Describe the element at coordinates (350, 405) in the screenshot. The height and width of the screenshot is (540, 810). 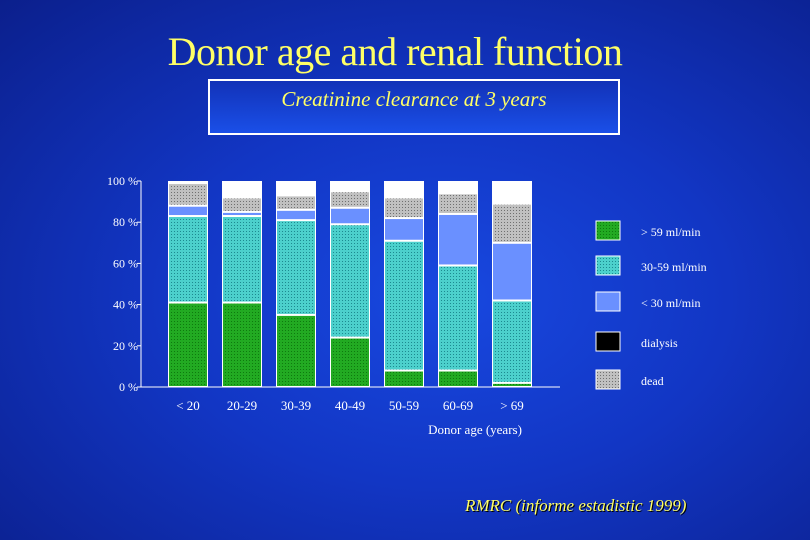
I see `x-tick-label: 40-49` at that location.